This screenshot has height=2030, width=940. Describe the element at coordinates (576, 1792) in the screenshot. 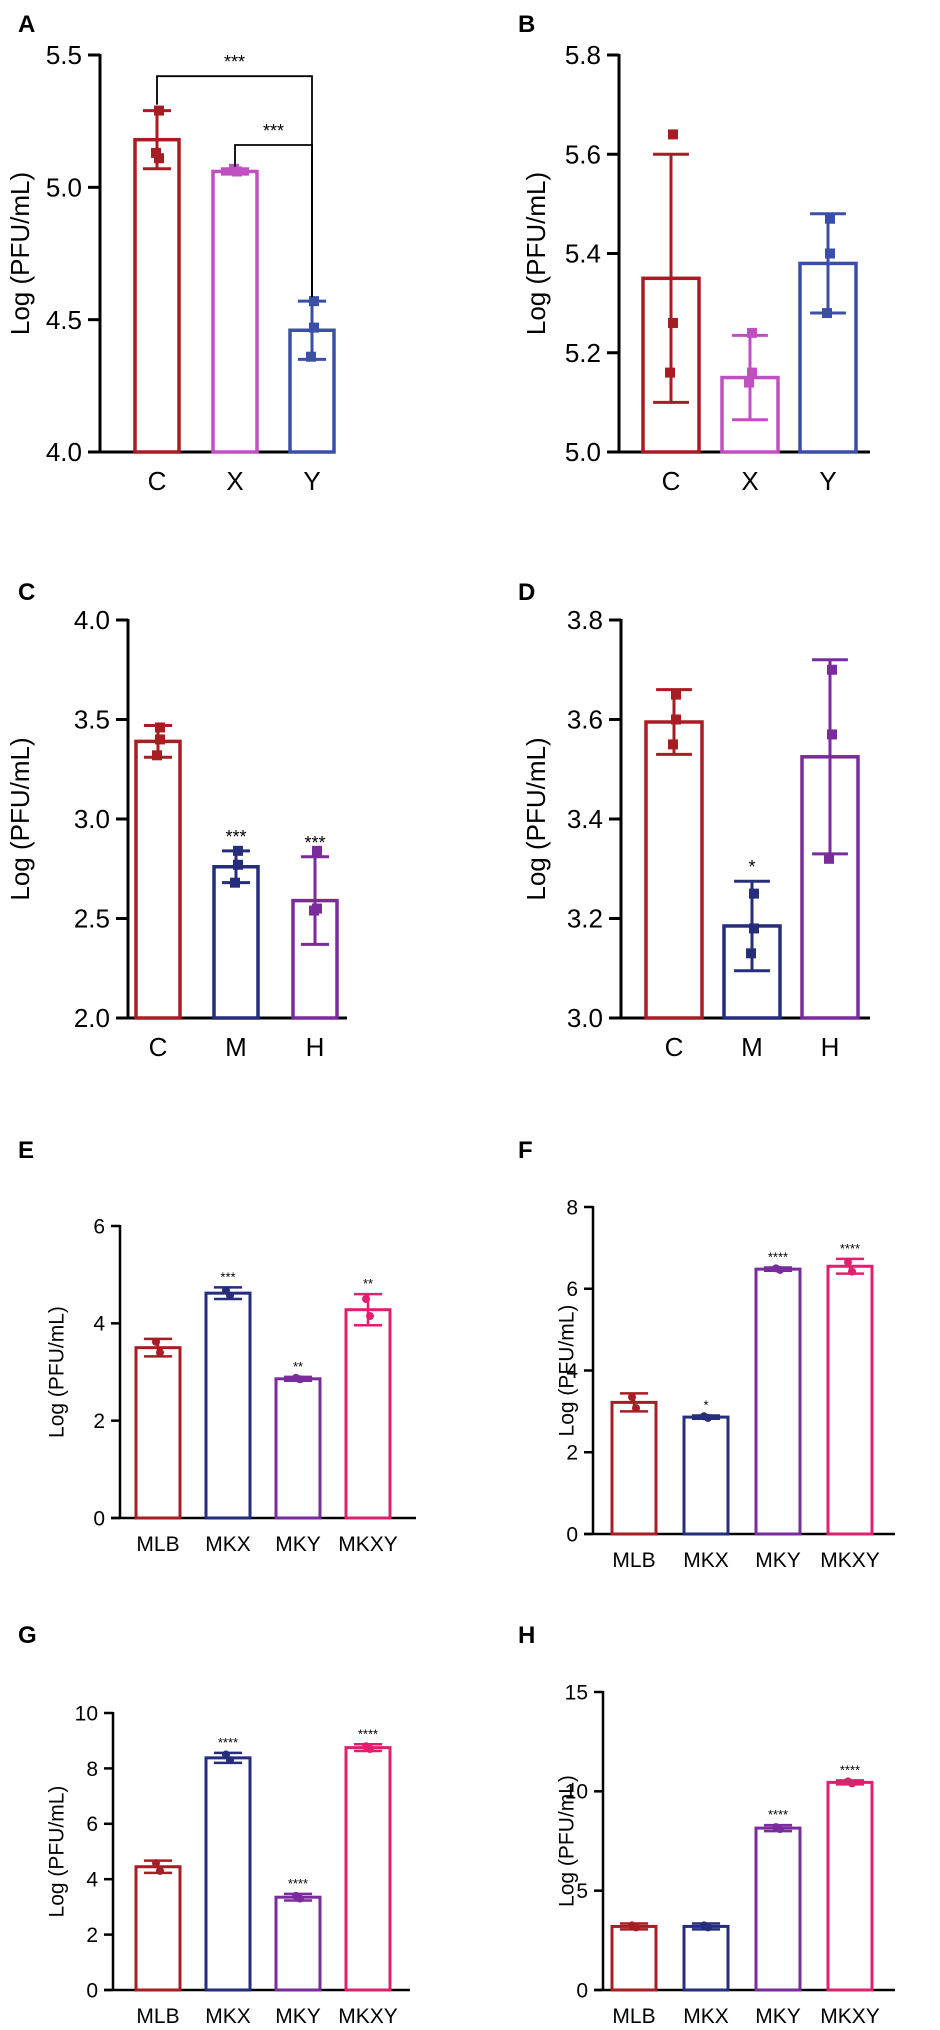

I see `y-tick-label: 10` at that location.